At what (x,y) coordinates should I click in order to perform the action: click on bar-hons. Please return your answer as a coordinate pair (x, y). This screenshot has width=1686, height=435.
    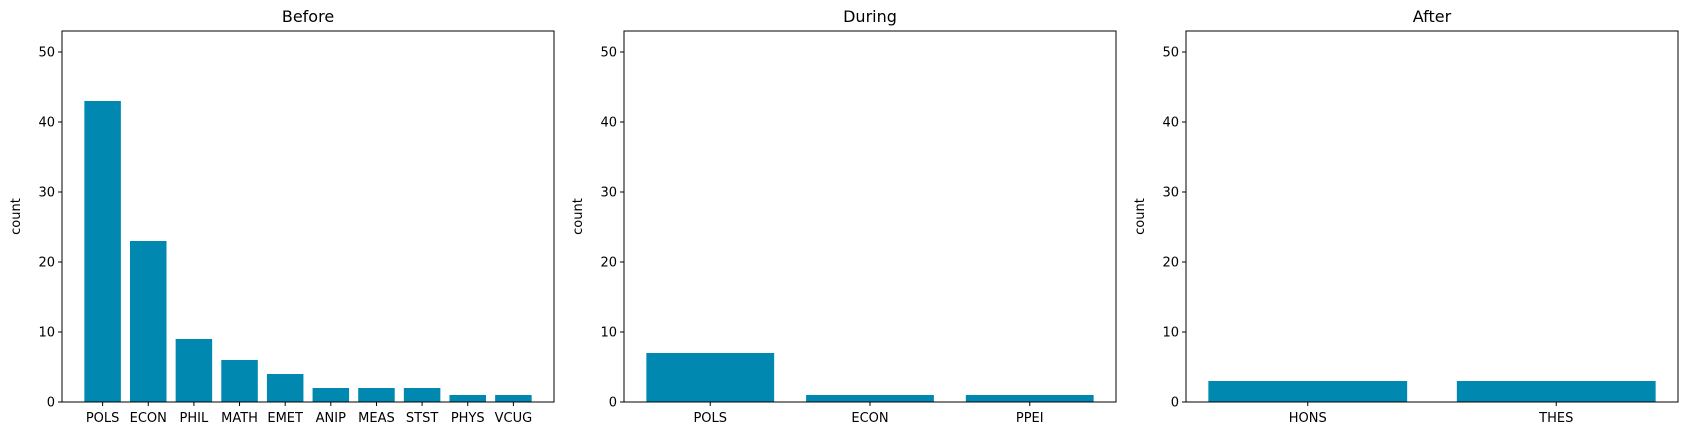
    Looking at the image, I should click on (1308, 391).